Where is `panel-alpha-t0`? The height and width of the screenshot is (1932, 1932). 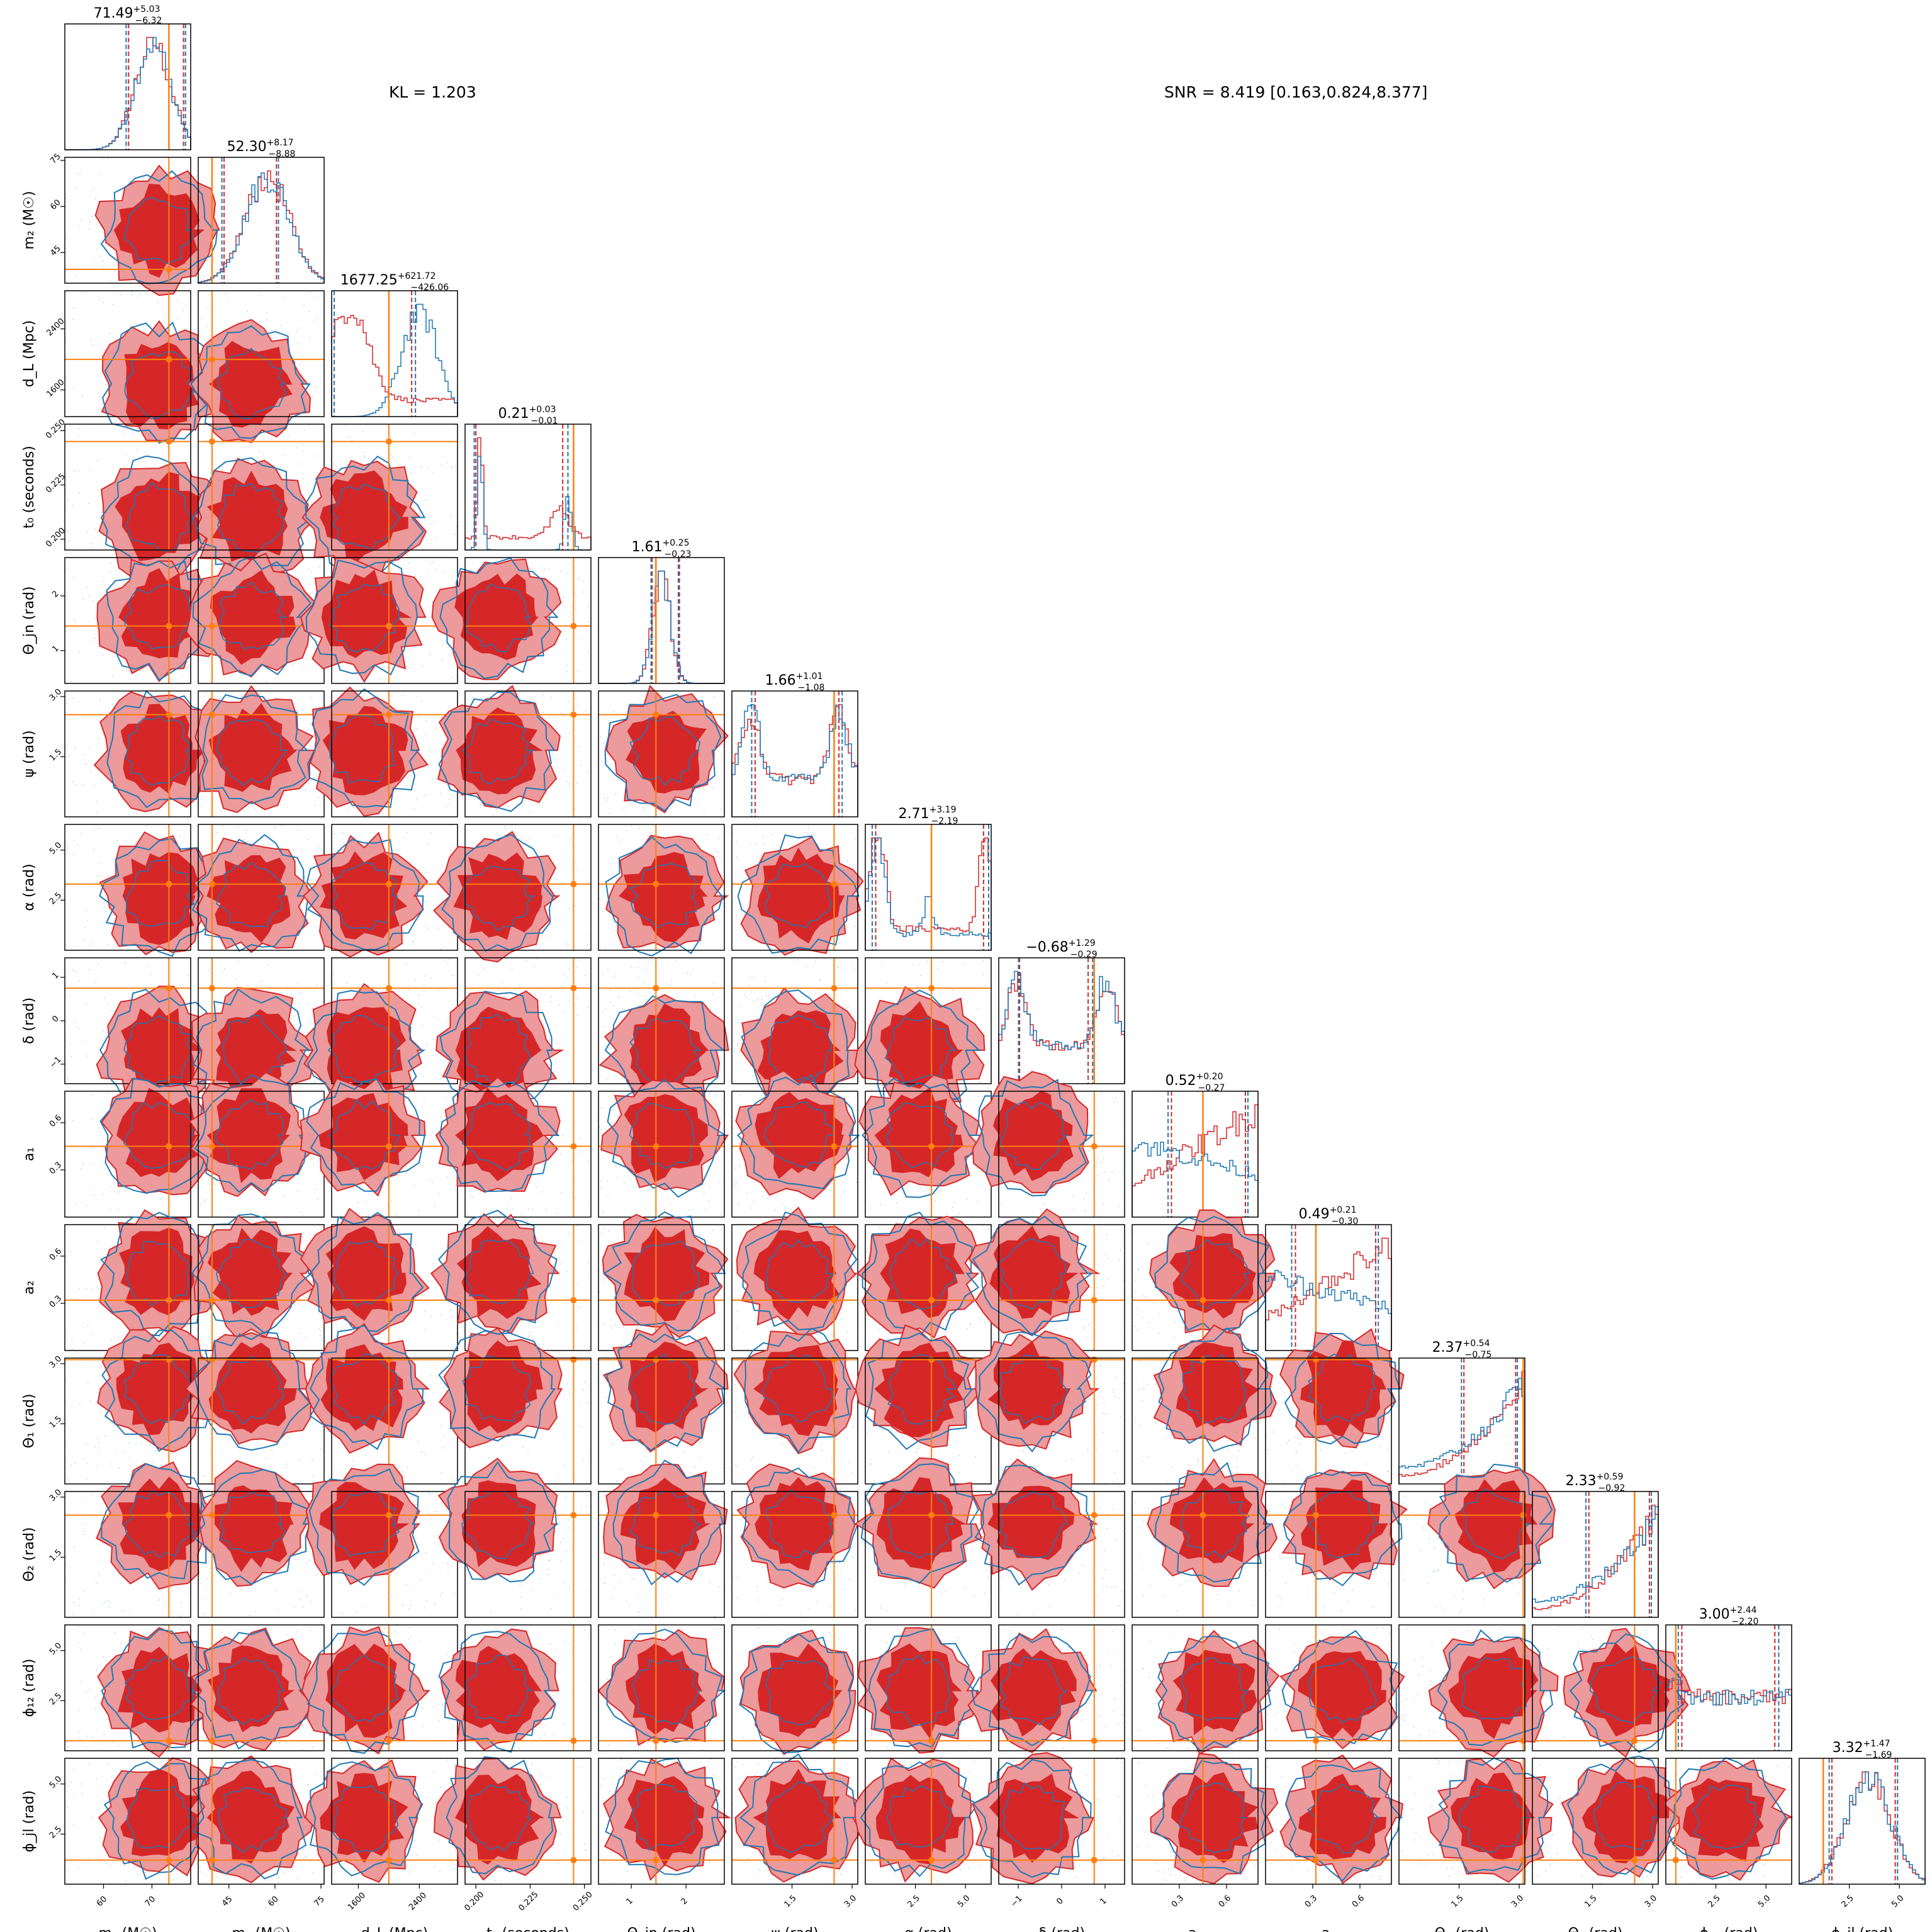 panel-alpha-t0 is located at coordinates (512, 893).